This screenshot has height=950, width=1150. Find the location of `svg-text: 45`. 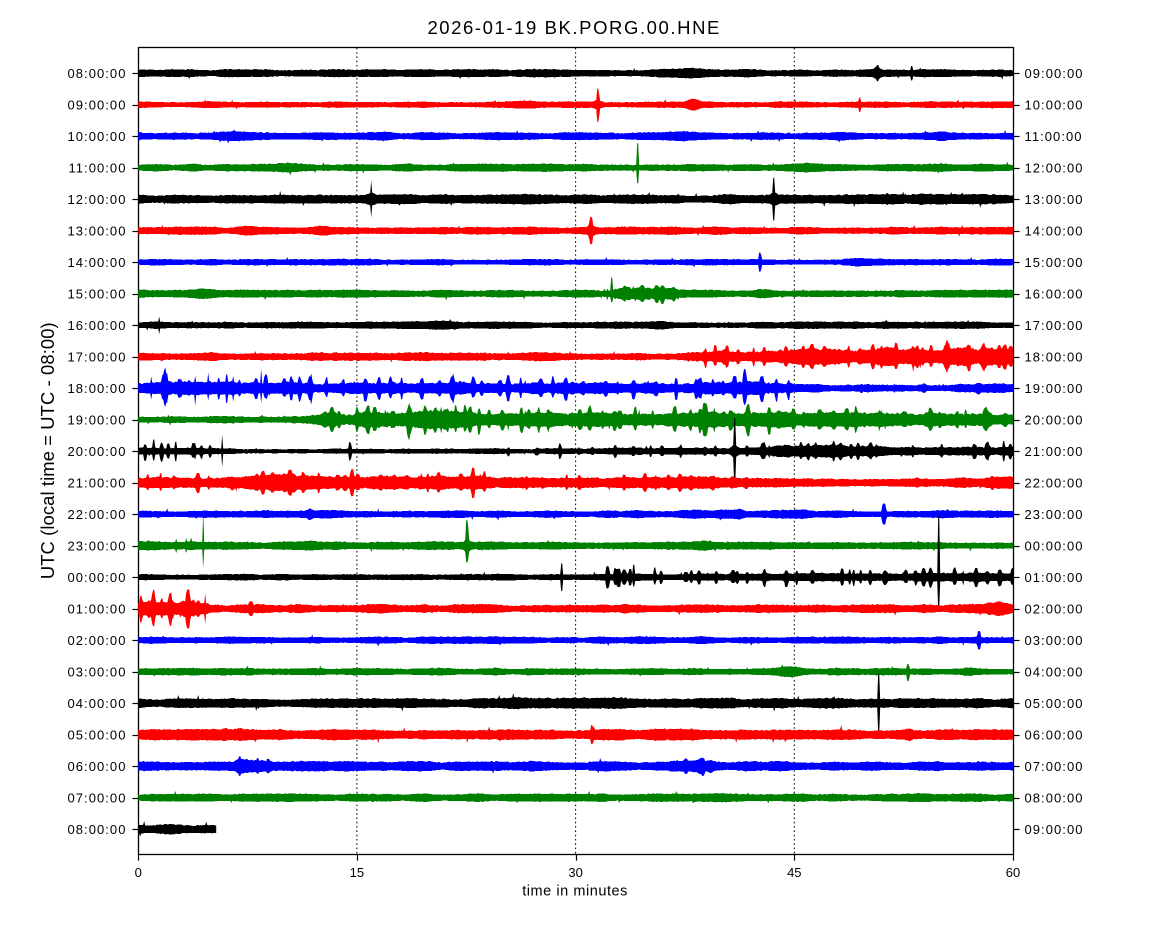

svg-text: 45 is located at coordinates (794, 872).